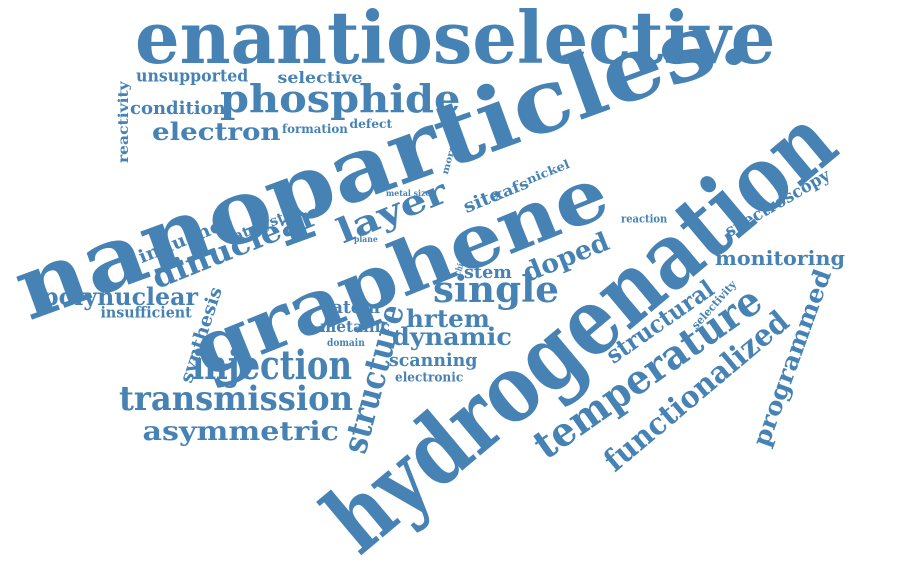 Image resolution: width=900 pixels, height=587 pixels. I want to click on word-defect: defect, so click(371, 124).